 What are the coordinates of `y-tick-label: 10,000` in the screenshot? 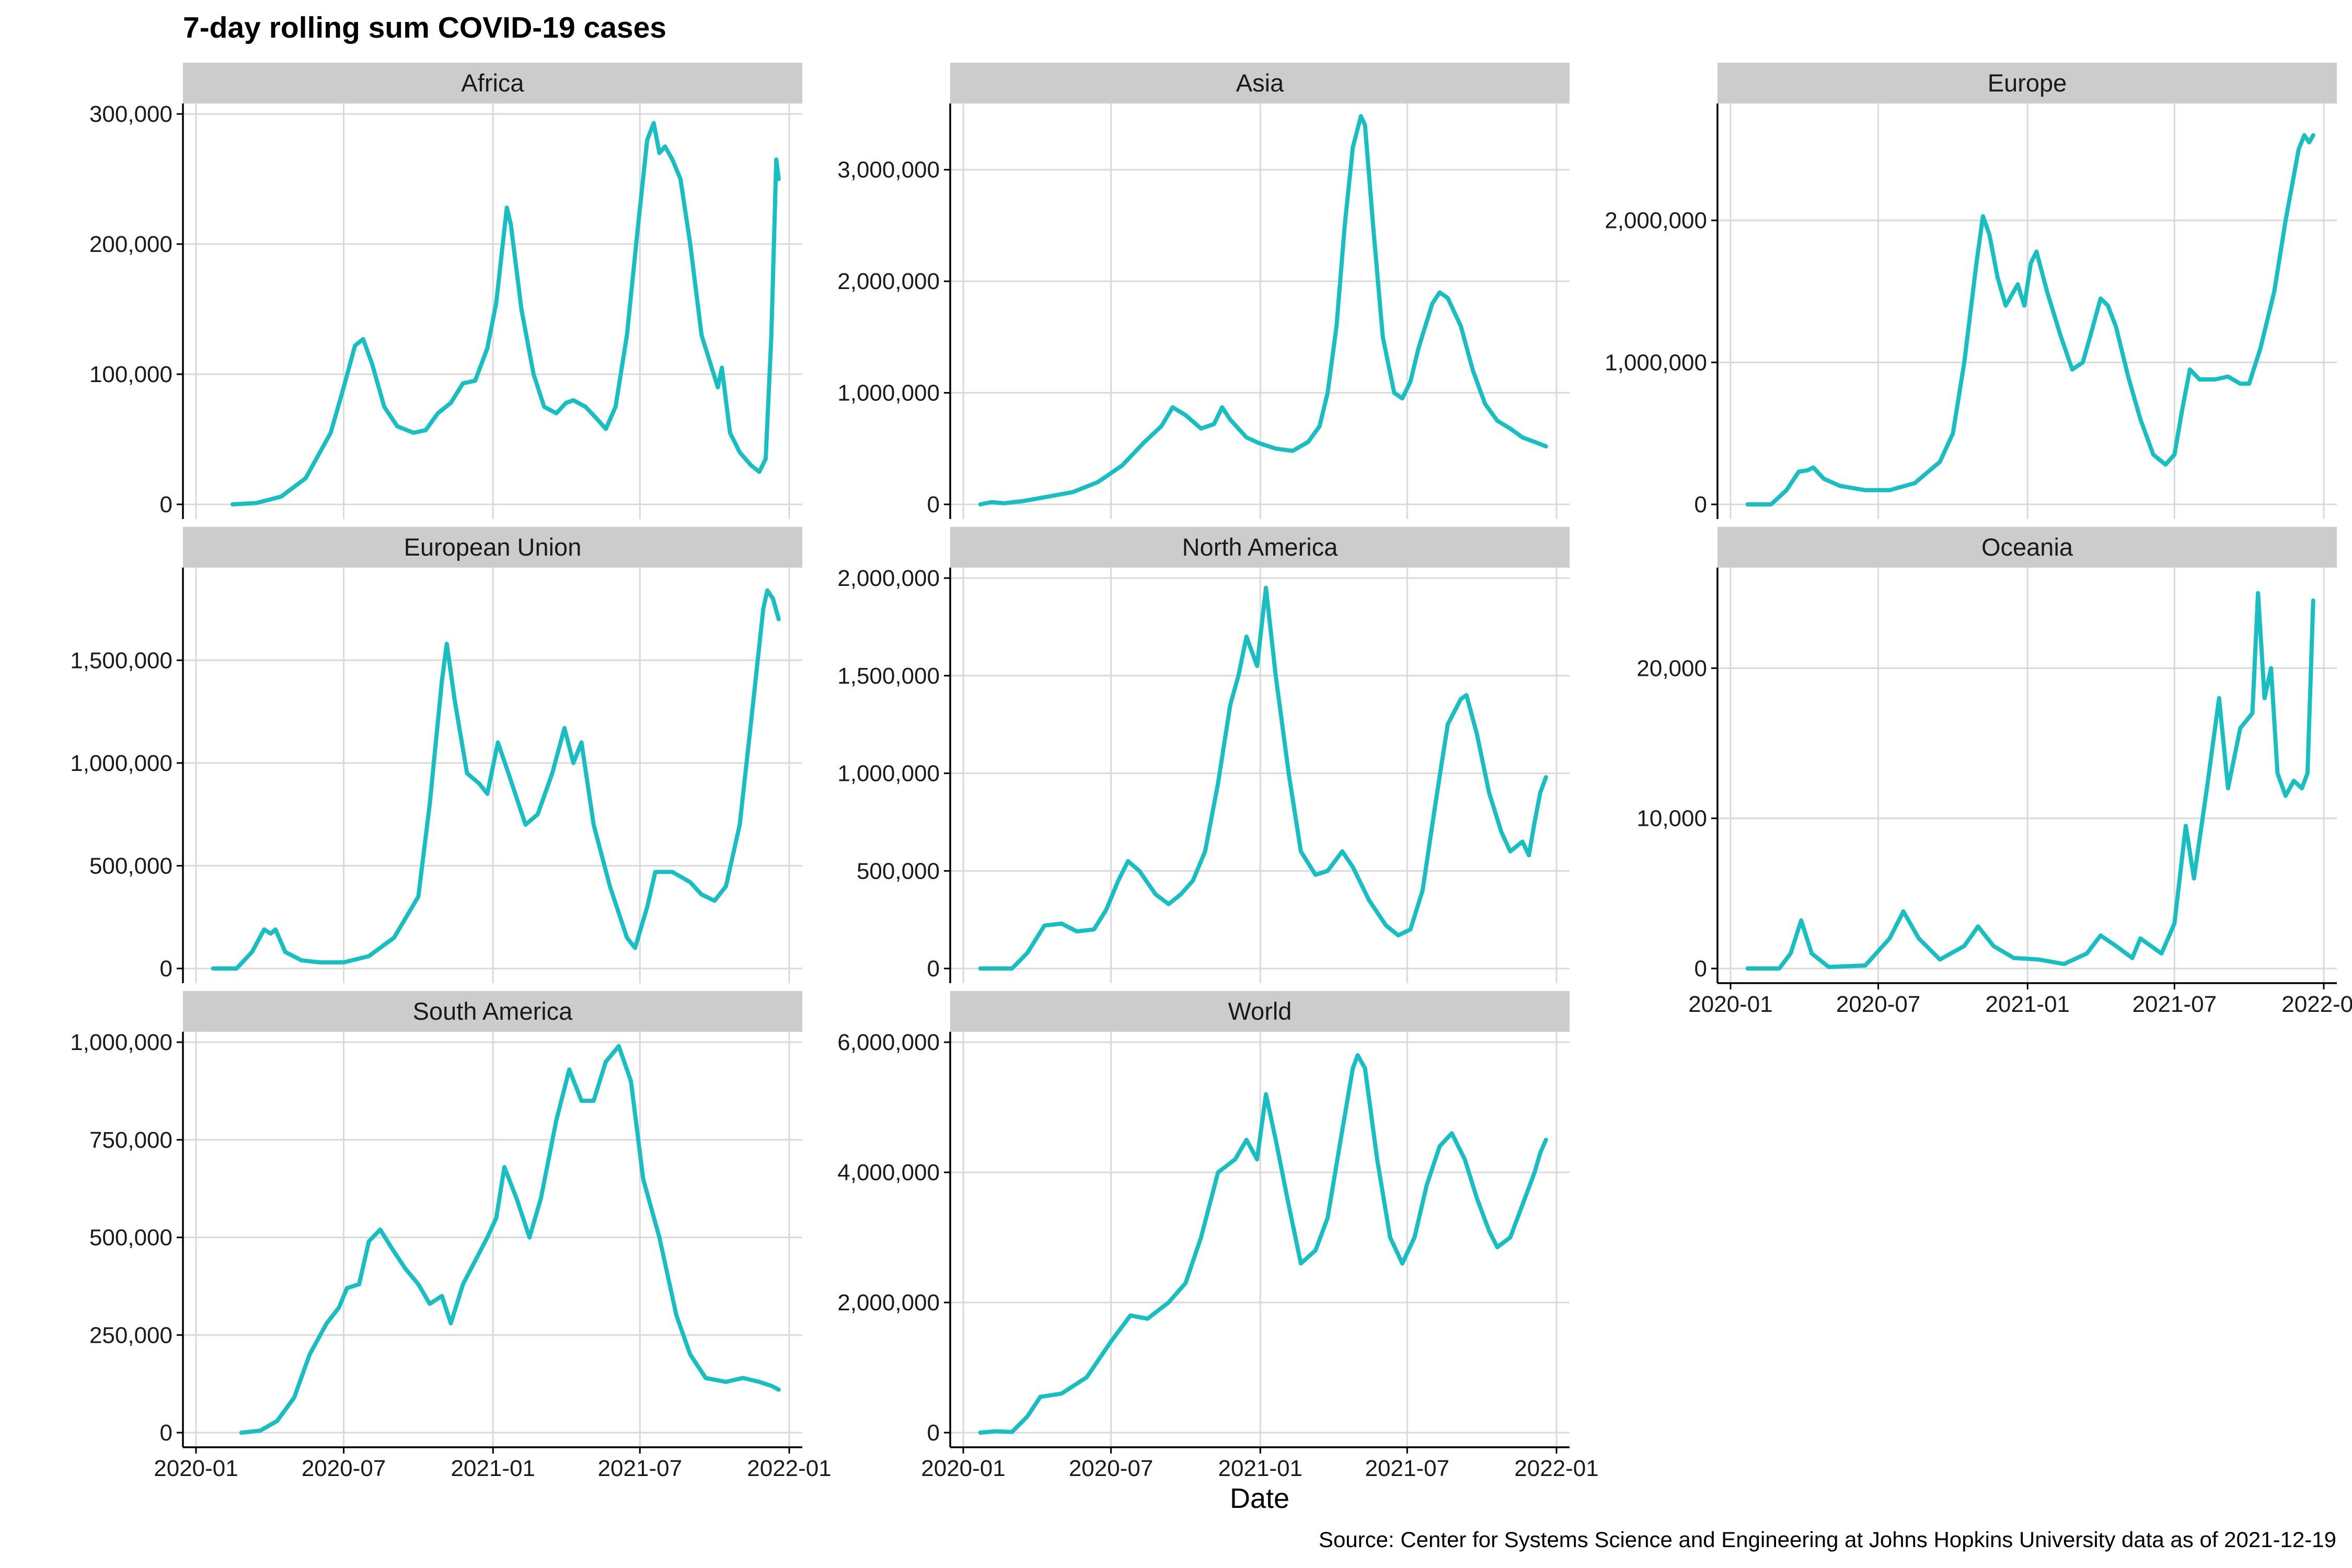 It's located at (1671, 819).